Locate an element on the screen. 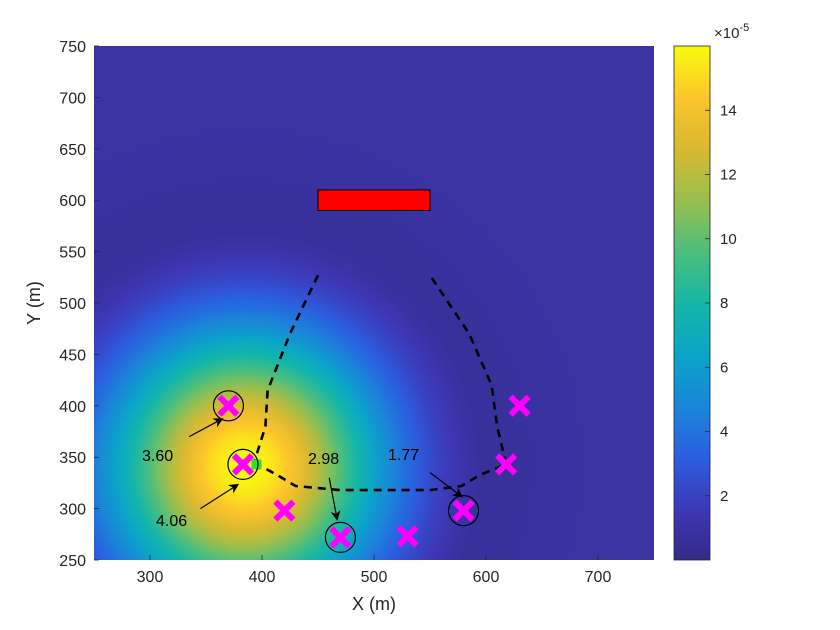 The height and width of the screenshot is (630, 840). colorbar-multiplier-base: ×10 is located at coordinates (726, 33).